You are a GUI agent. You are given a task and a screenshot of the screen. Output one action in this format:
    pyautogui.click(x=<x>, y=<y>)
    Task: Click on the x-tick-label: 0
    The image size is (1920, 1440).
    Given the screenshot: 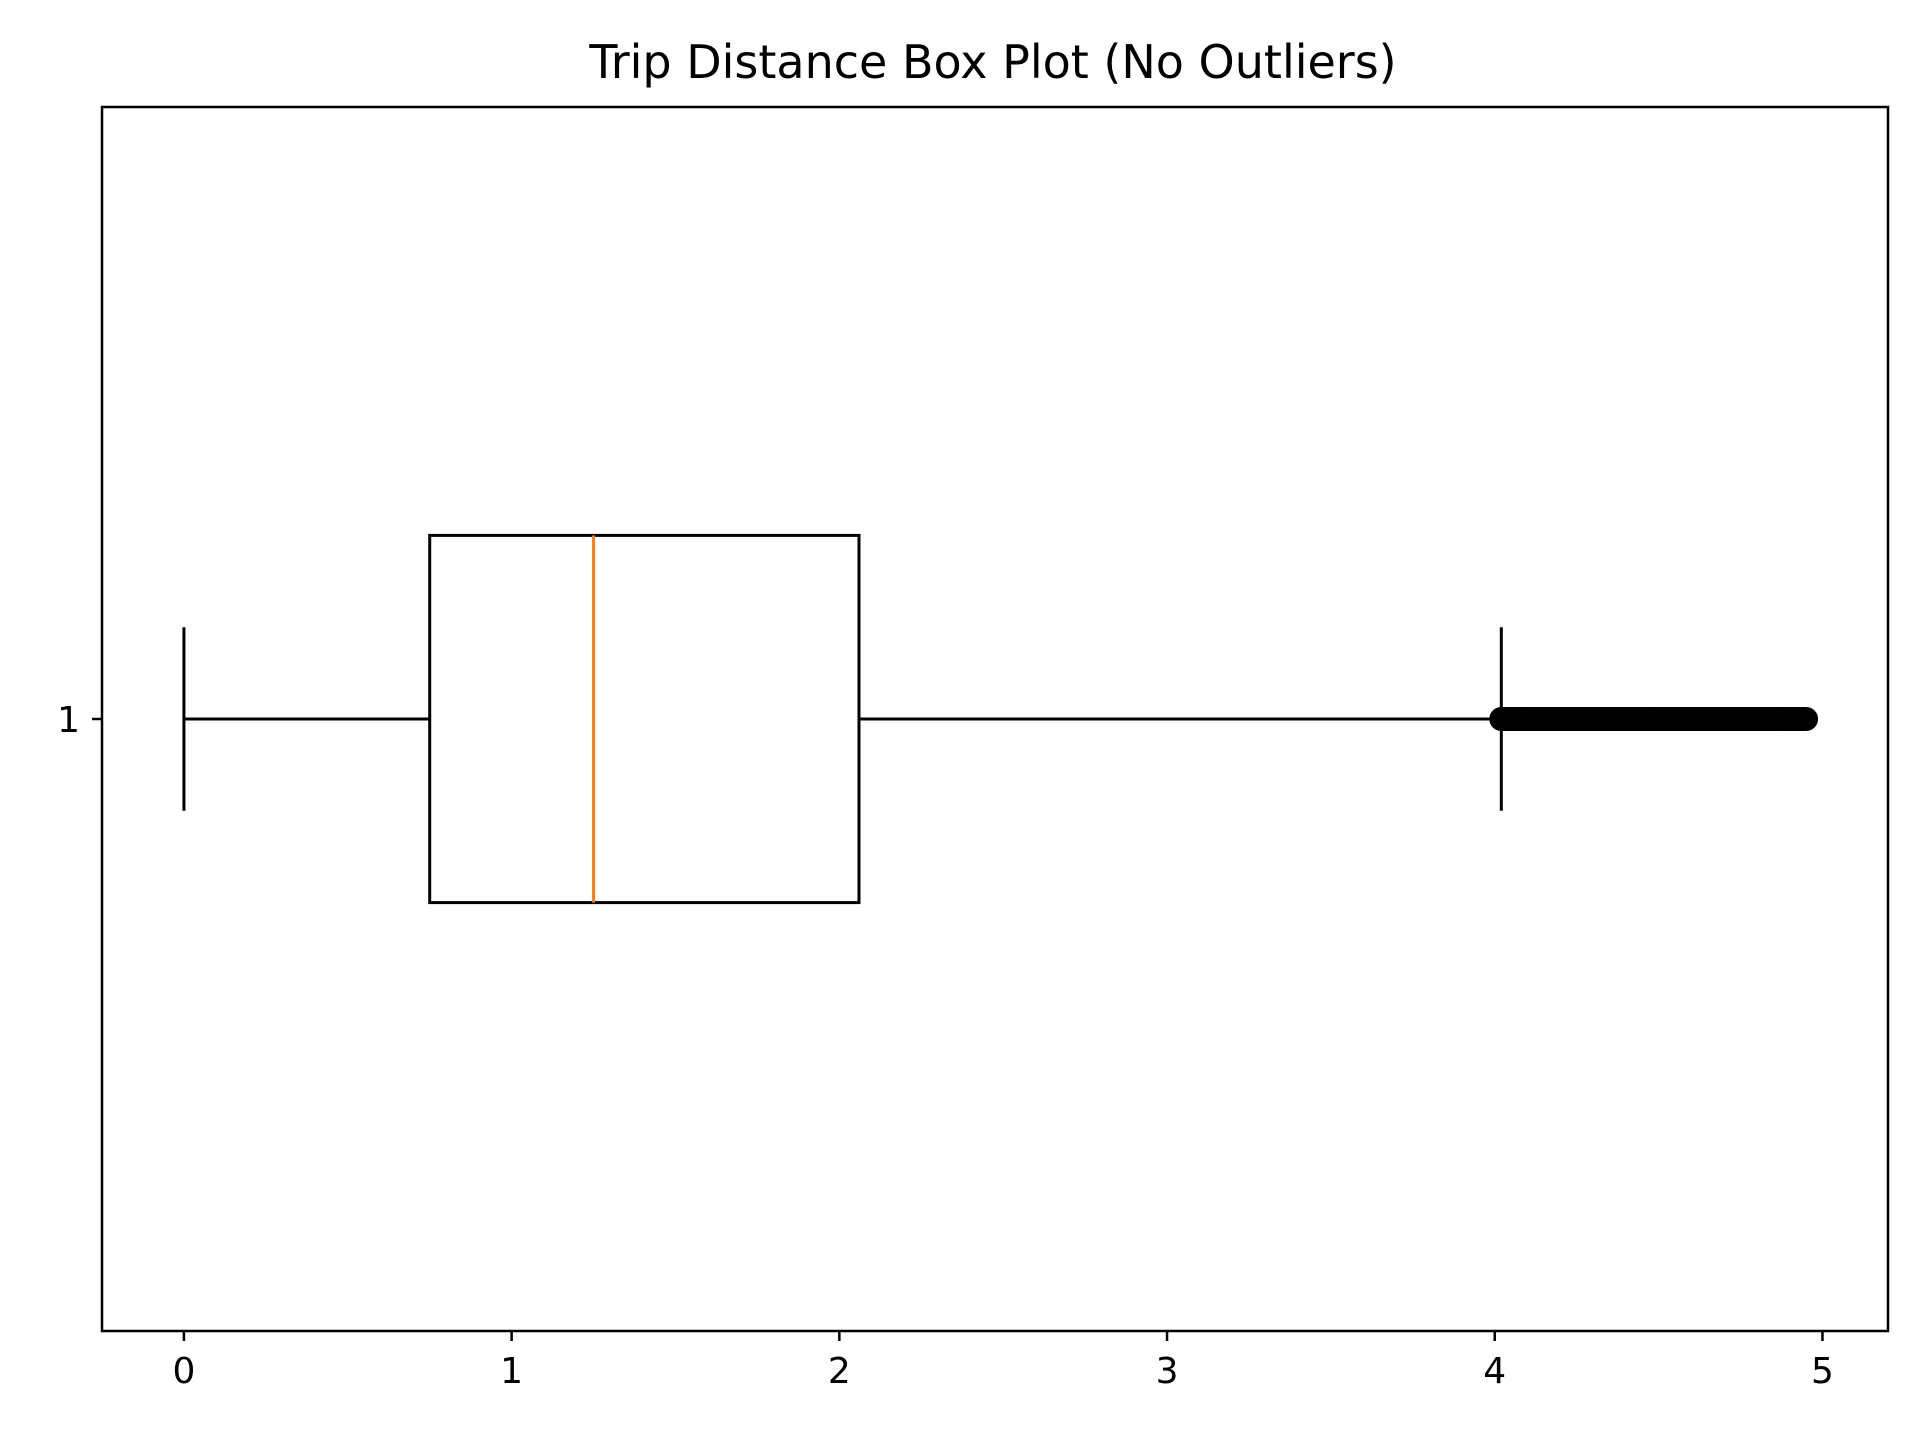 What is the action you would take?
    pyautogui.click(x=183, y=1371)
    